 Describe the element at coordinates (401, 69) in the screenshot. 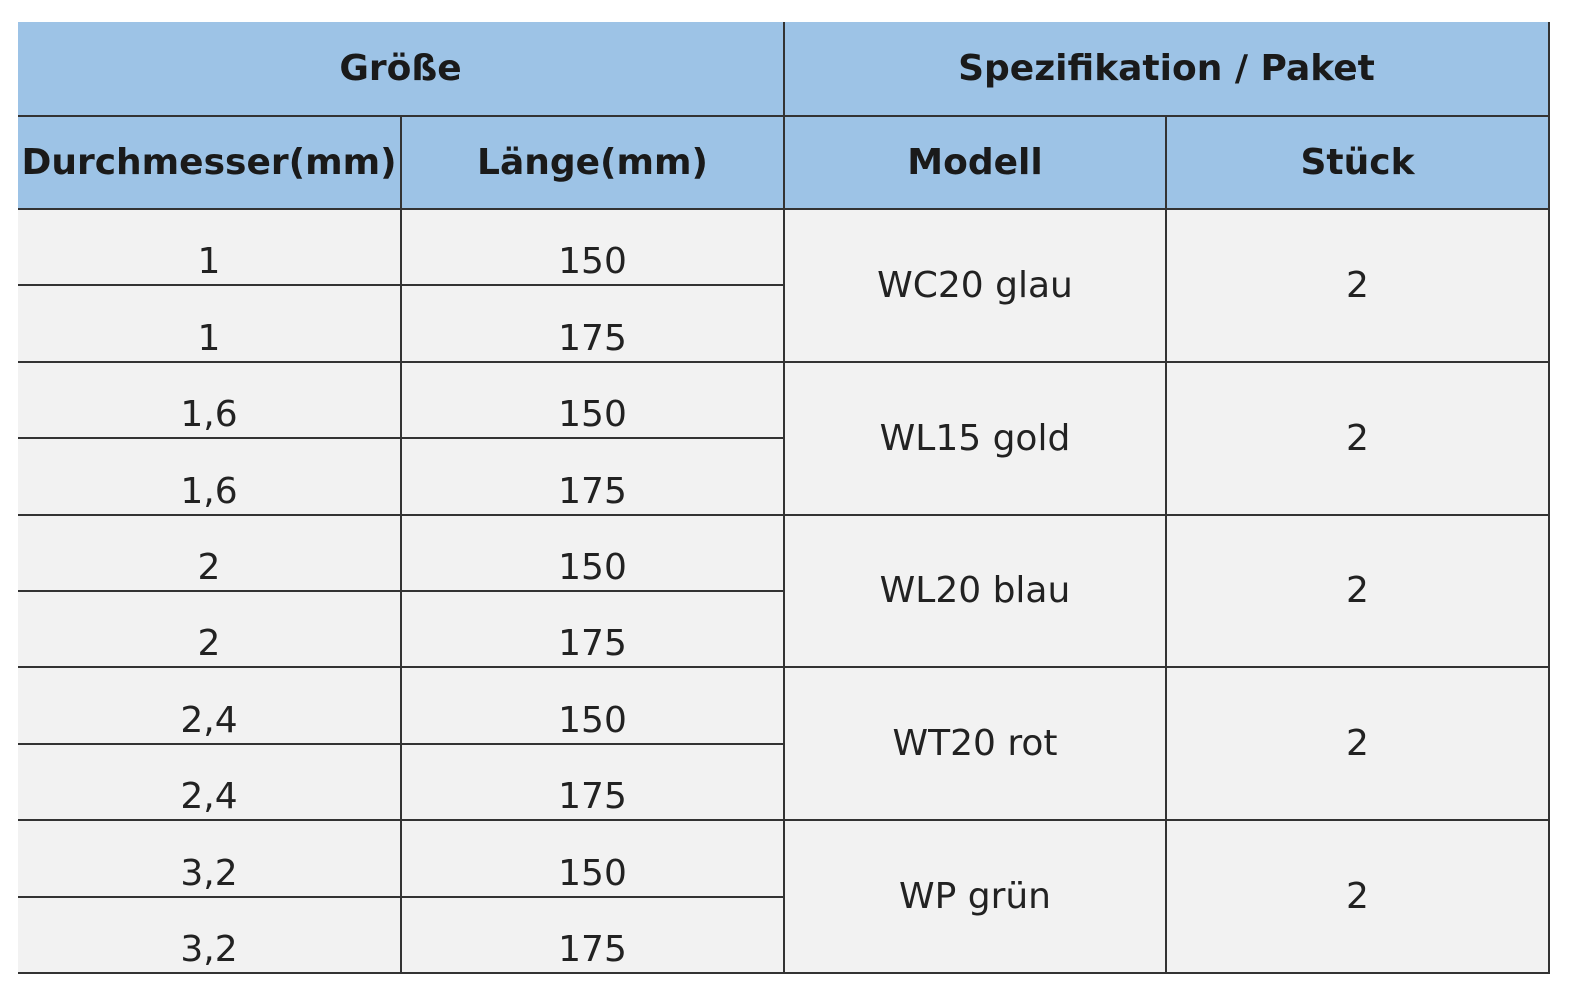

I see `group-header: Größe` at that location.